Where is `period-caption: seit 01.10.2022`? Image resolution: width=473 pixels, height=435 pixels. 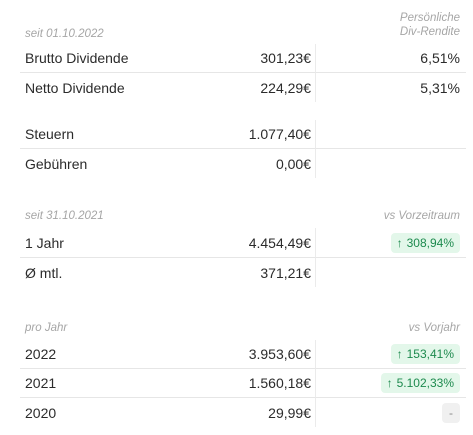
period-caption: seit 01.10.2022 is located at coordinates (64, 34).